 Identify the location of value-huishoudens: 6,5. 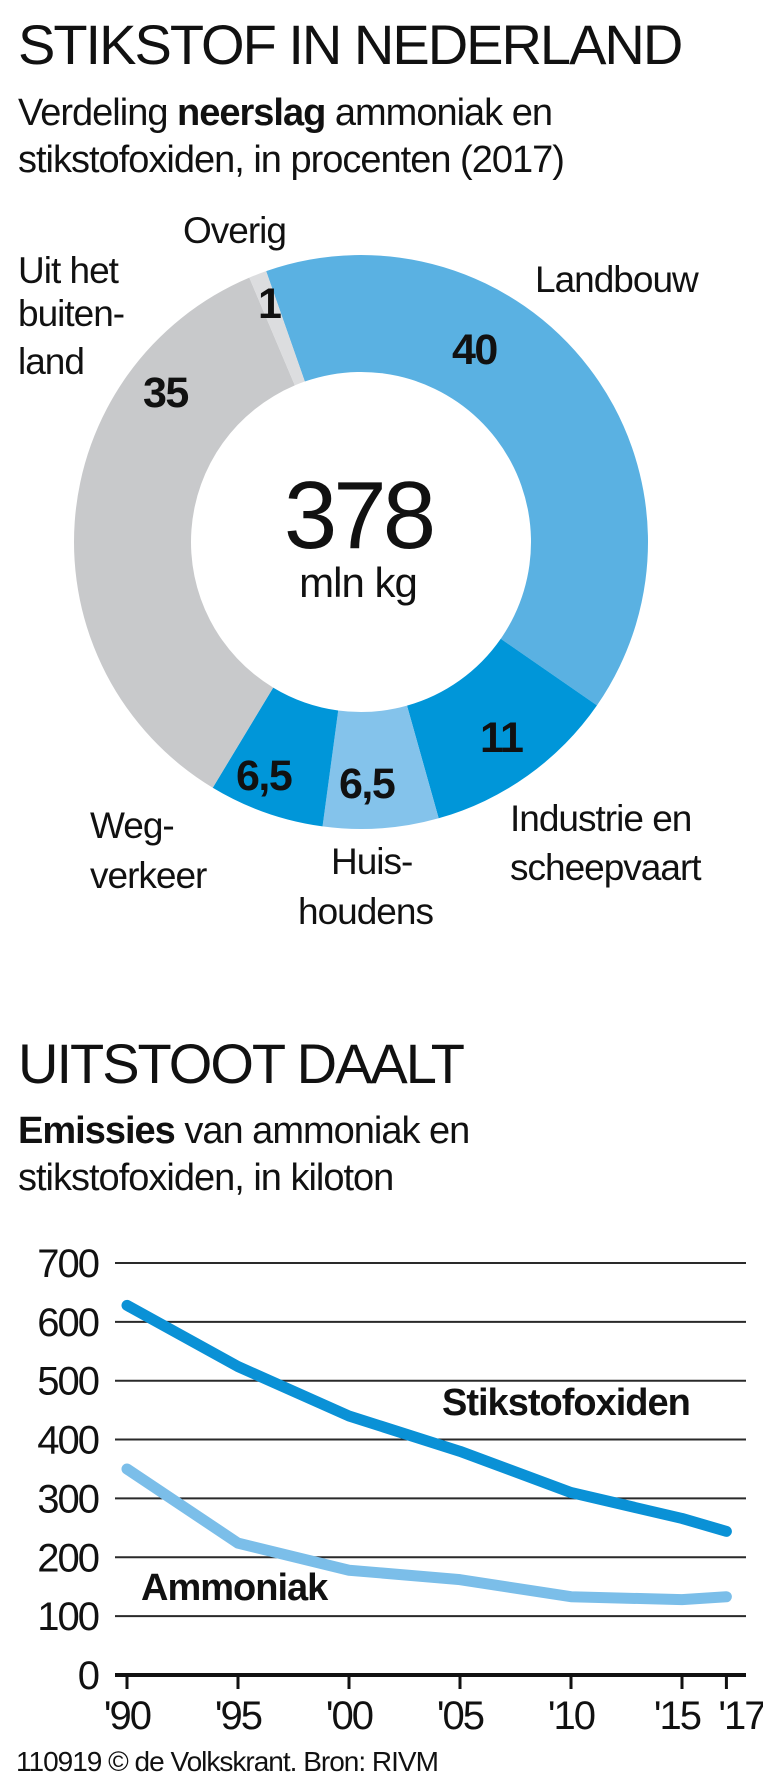
(367, 784).